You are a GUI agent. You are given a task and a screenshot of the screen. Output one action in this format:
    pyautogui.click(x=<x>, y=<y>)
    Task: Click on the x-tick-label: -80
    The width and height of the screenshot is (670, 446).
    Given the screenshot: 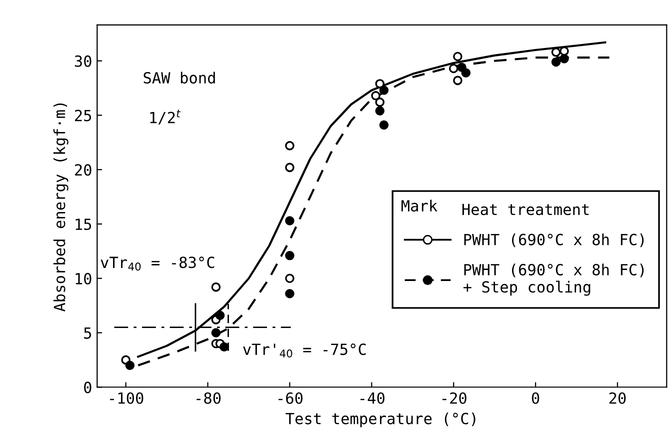 What is the action you would take?
    pyautogui.click(x=208, y=398)
    